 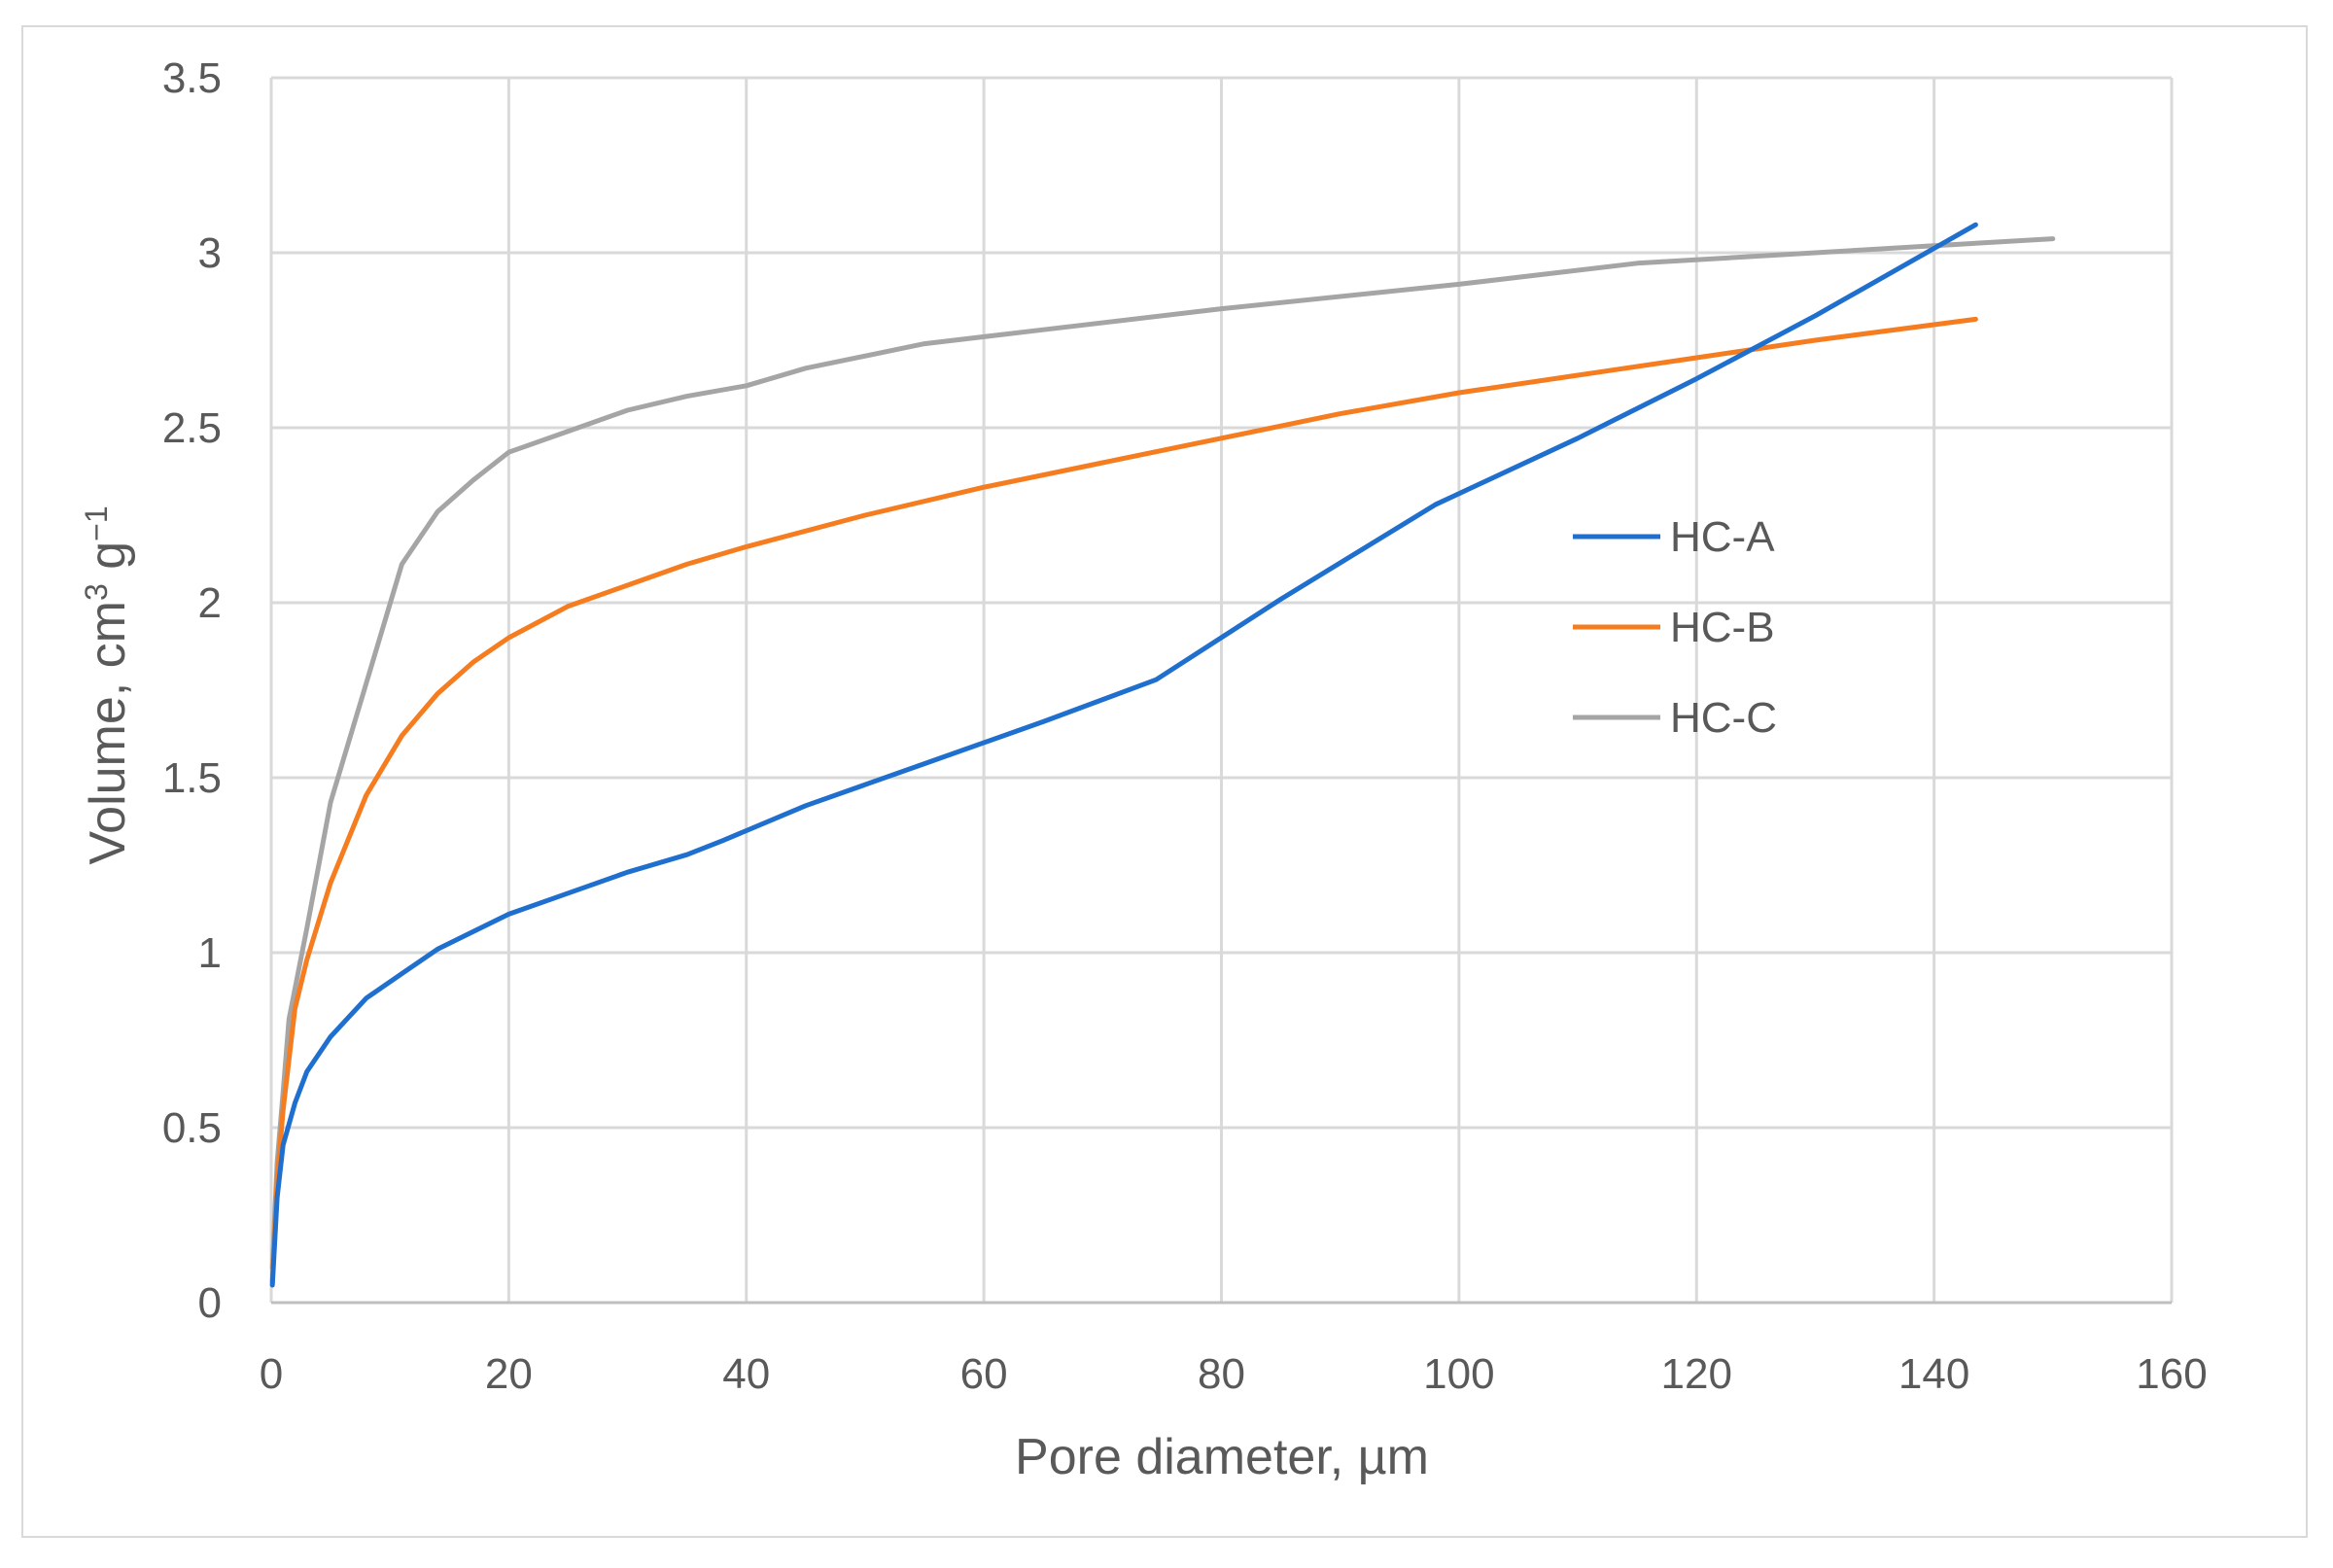 What do you see at coordinates (96, 592) in the screenshot?
I see `y-axis-title-sup-1: 3` at bounding box center [96, 592].